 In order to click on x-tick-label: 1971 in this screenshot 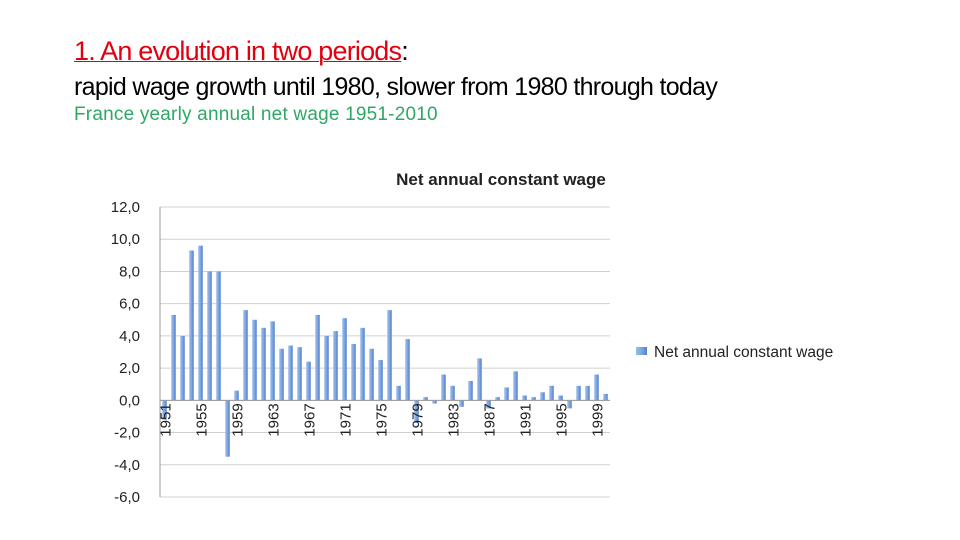, I will do `click(346, 419)`.